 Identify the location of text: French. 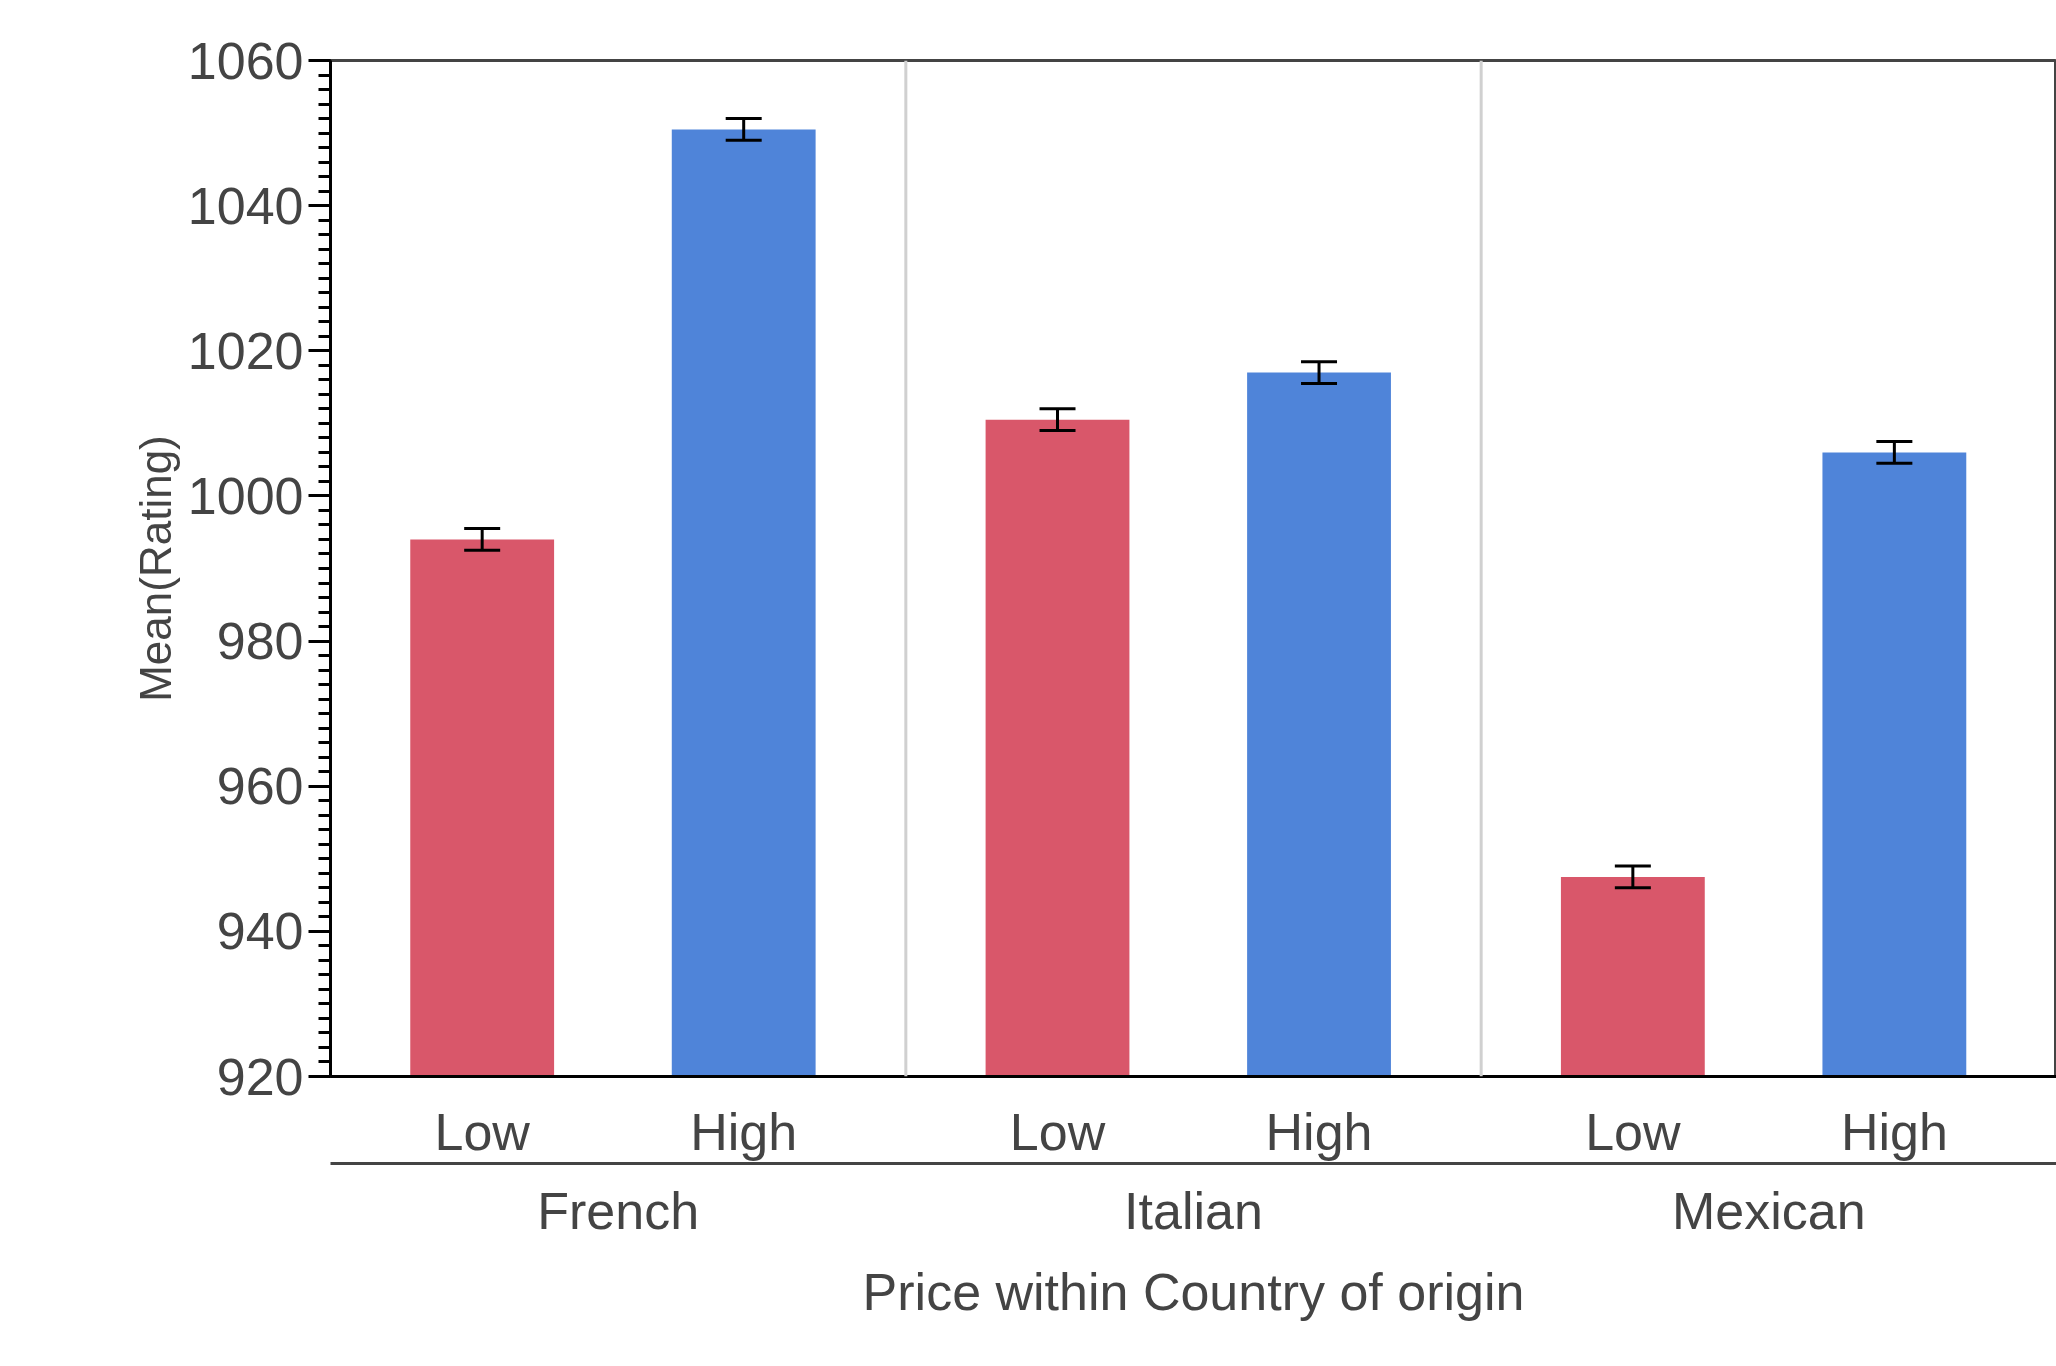
(618, 1210).